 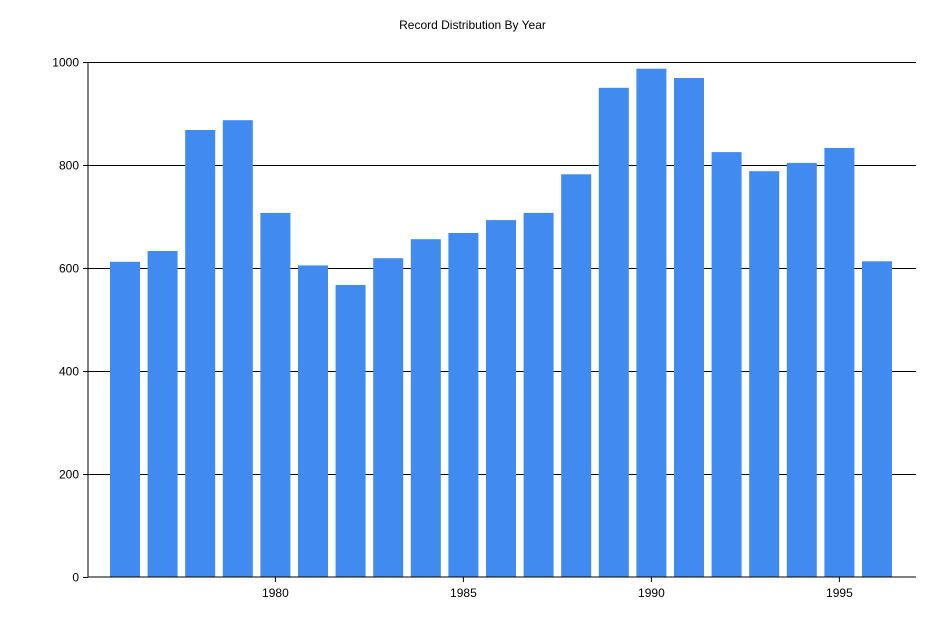 I want to click on x-tick-label: 1990, so click(x=651, y=593).